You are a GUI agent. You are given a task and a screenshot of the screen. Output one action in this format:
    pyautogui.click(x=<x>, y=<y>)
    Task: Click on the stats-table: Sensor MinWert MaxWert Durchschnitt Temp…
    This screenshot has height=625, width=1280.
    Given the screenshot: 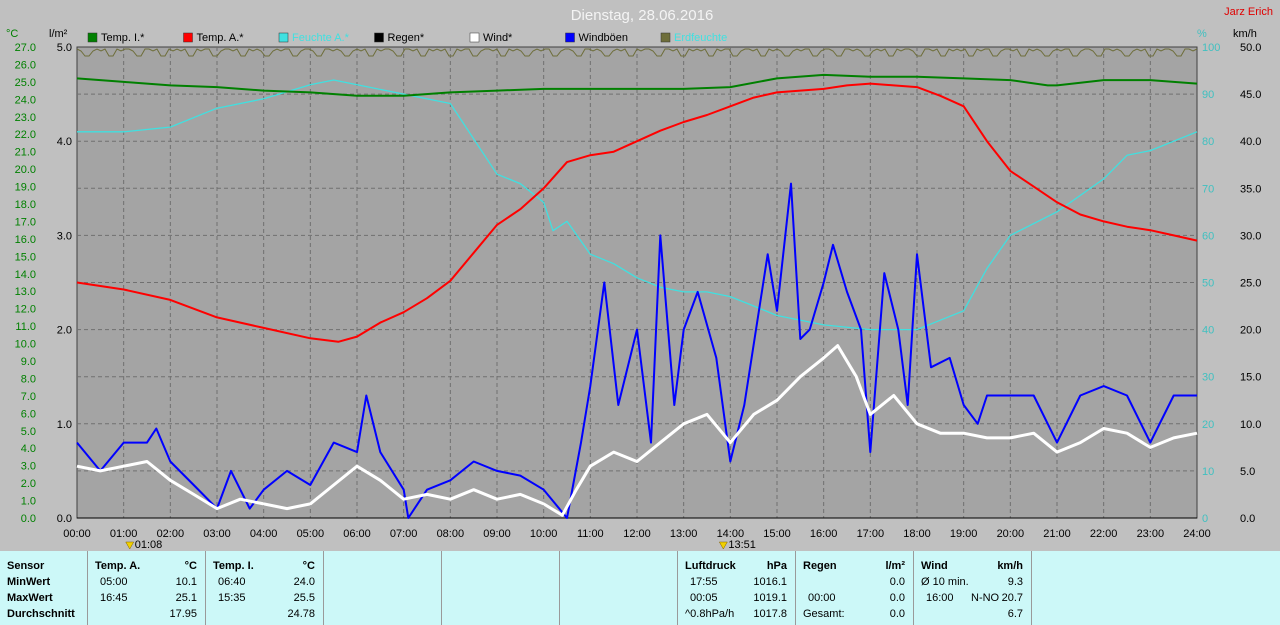 What is the action you would take?
    pyautogui.click(x=640, y=588)
    